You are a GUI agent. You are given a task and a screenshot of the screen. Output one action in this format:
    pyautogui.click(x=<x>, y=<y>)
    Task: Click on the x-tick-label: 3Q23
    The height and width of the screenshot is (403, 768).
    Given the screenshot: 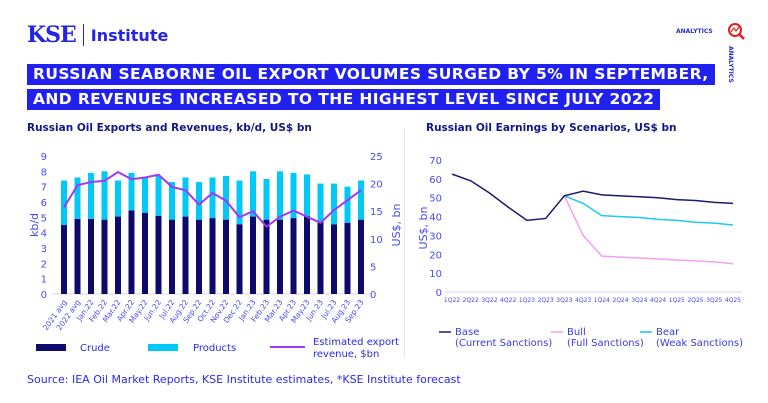 What is the action you would take?
    pyautogui.click(x=564, y=300)
    